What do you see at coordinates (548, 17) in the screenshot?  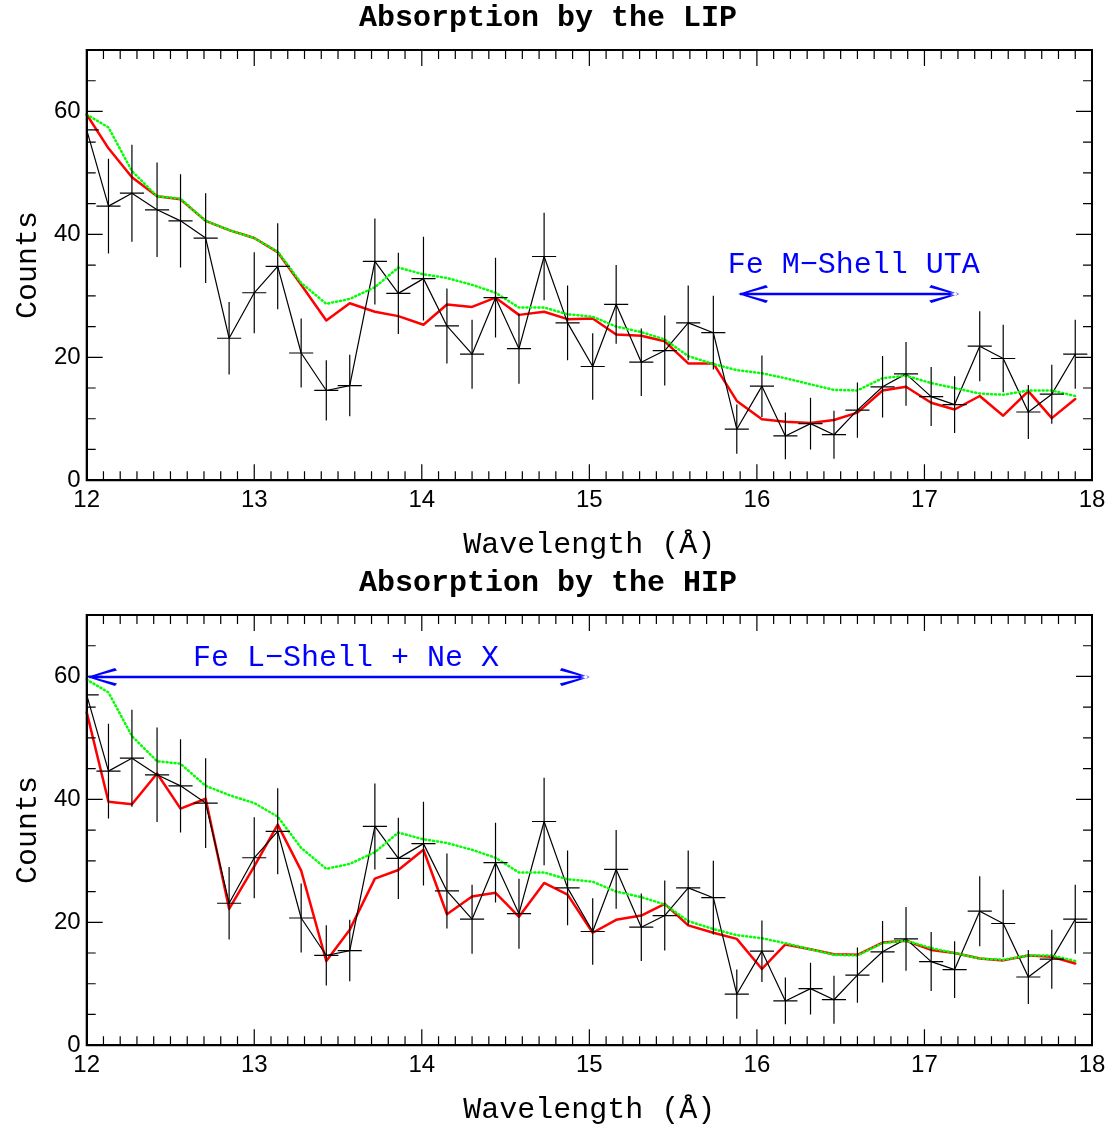 I see `chart-title: Absorption by the LIP` at bounding box center [548, 17].